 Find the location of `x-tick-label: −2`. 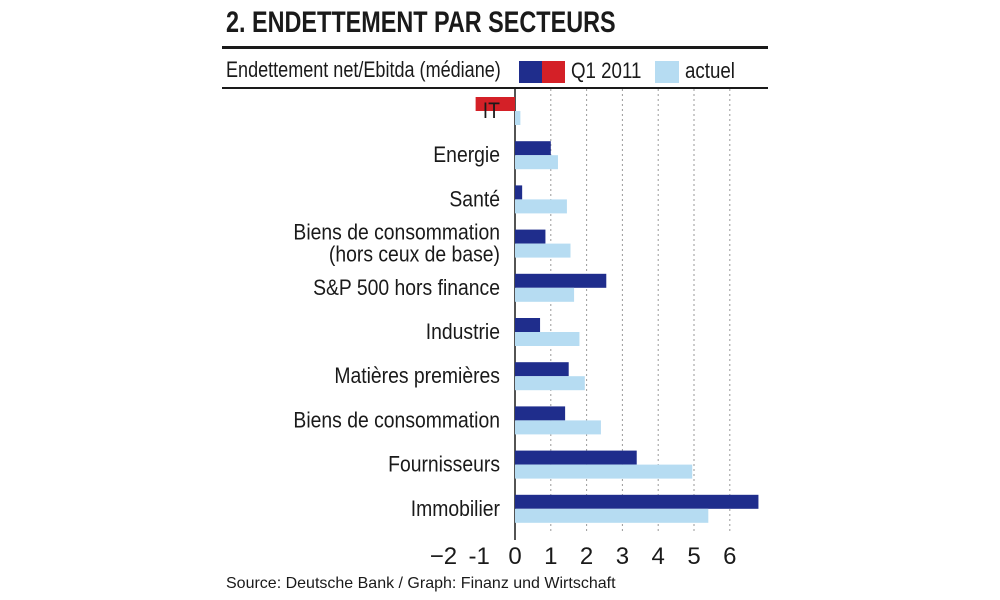

x-tick-label: −2 is located at coordinates (443, 556).